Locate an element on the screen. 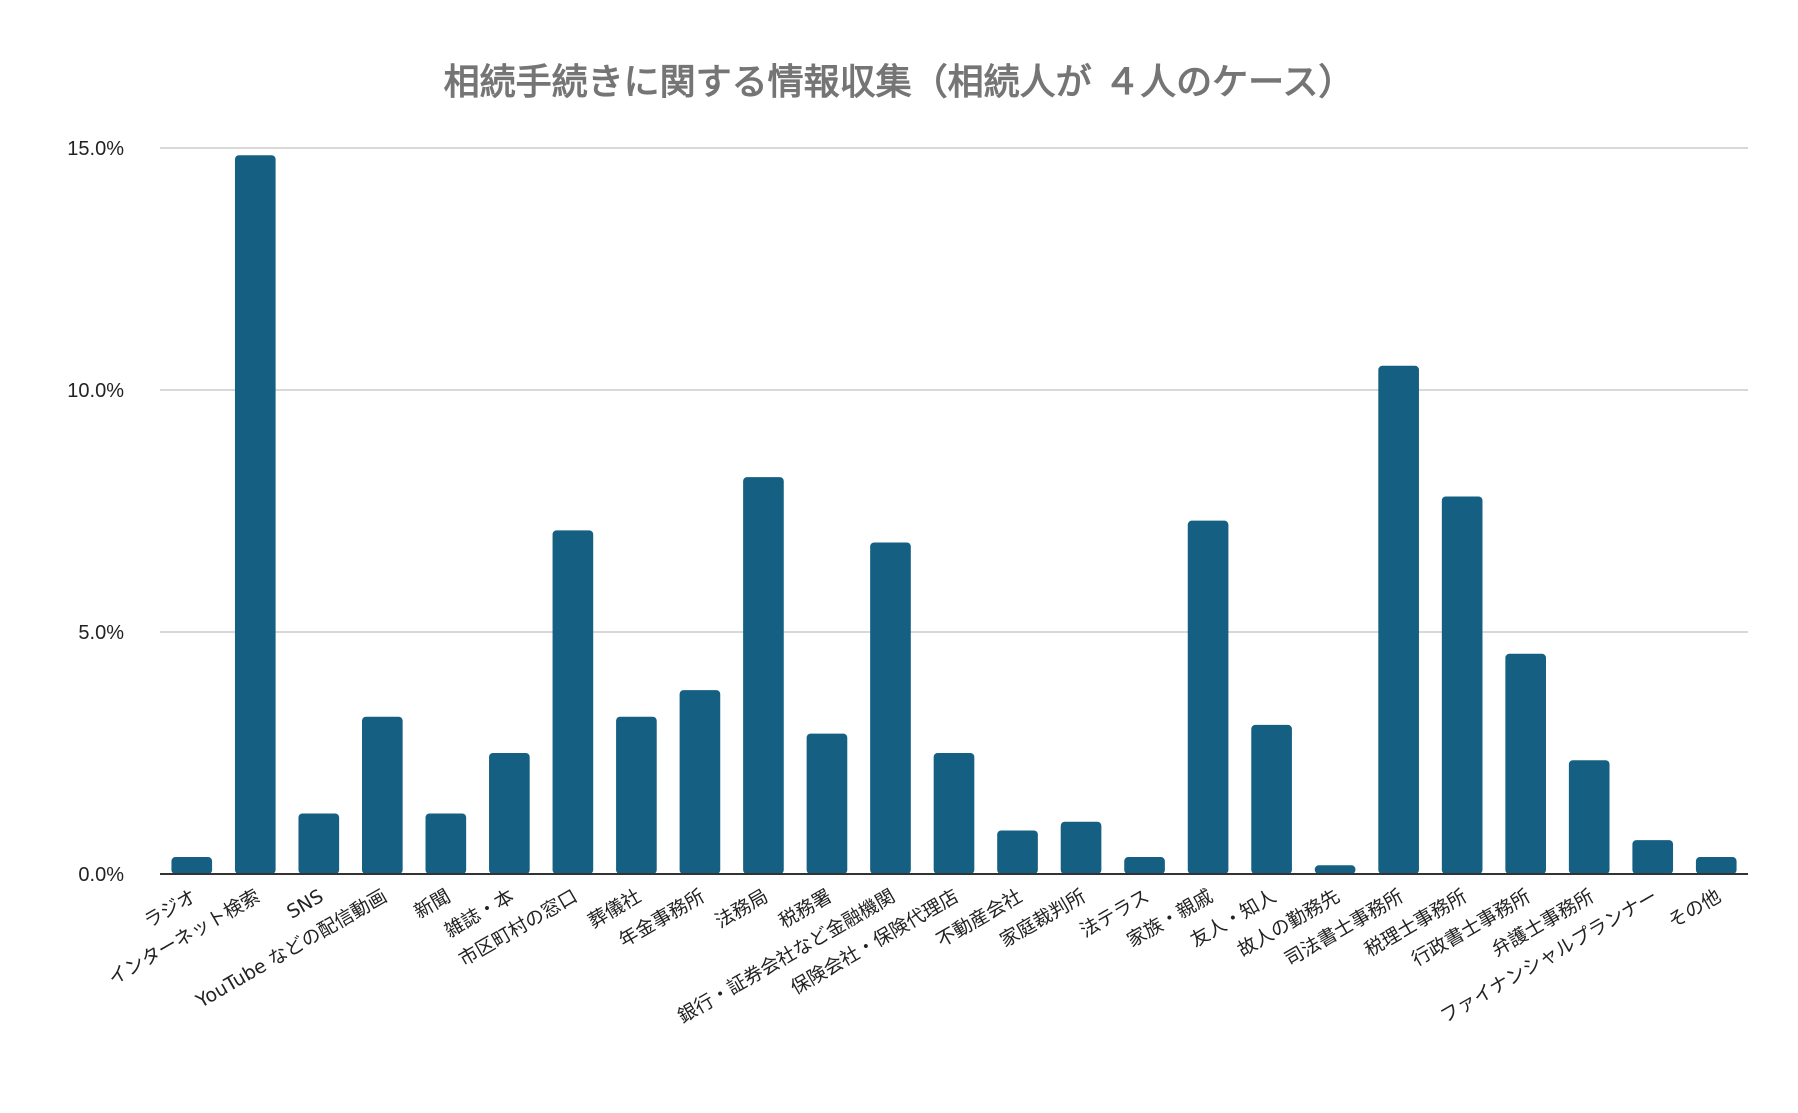 The height and width of the screenshot is (1113, 1798). x-tick-label: 新聞 is located at coordinates (432, 904).